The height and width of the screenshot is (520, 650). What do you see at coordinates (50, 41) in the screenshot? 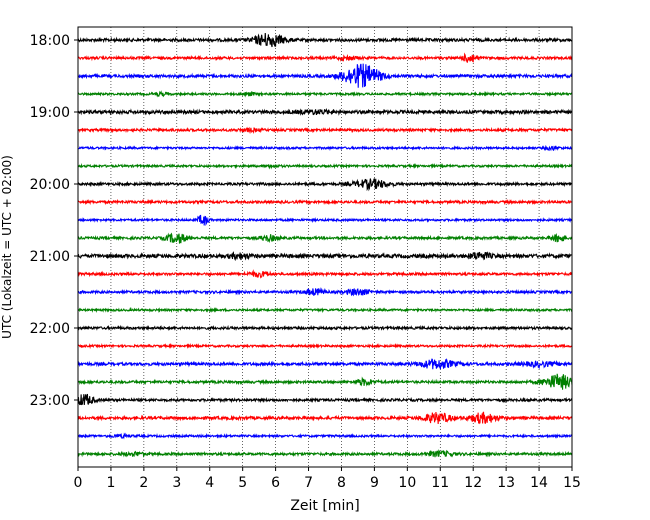
I see `y-tick-label: 18:00` at bounding box center [50, 41].